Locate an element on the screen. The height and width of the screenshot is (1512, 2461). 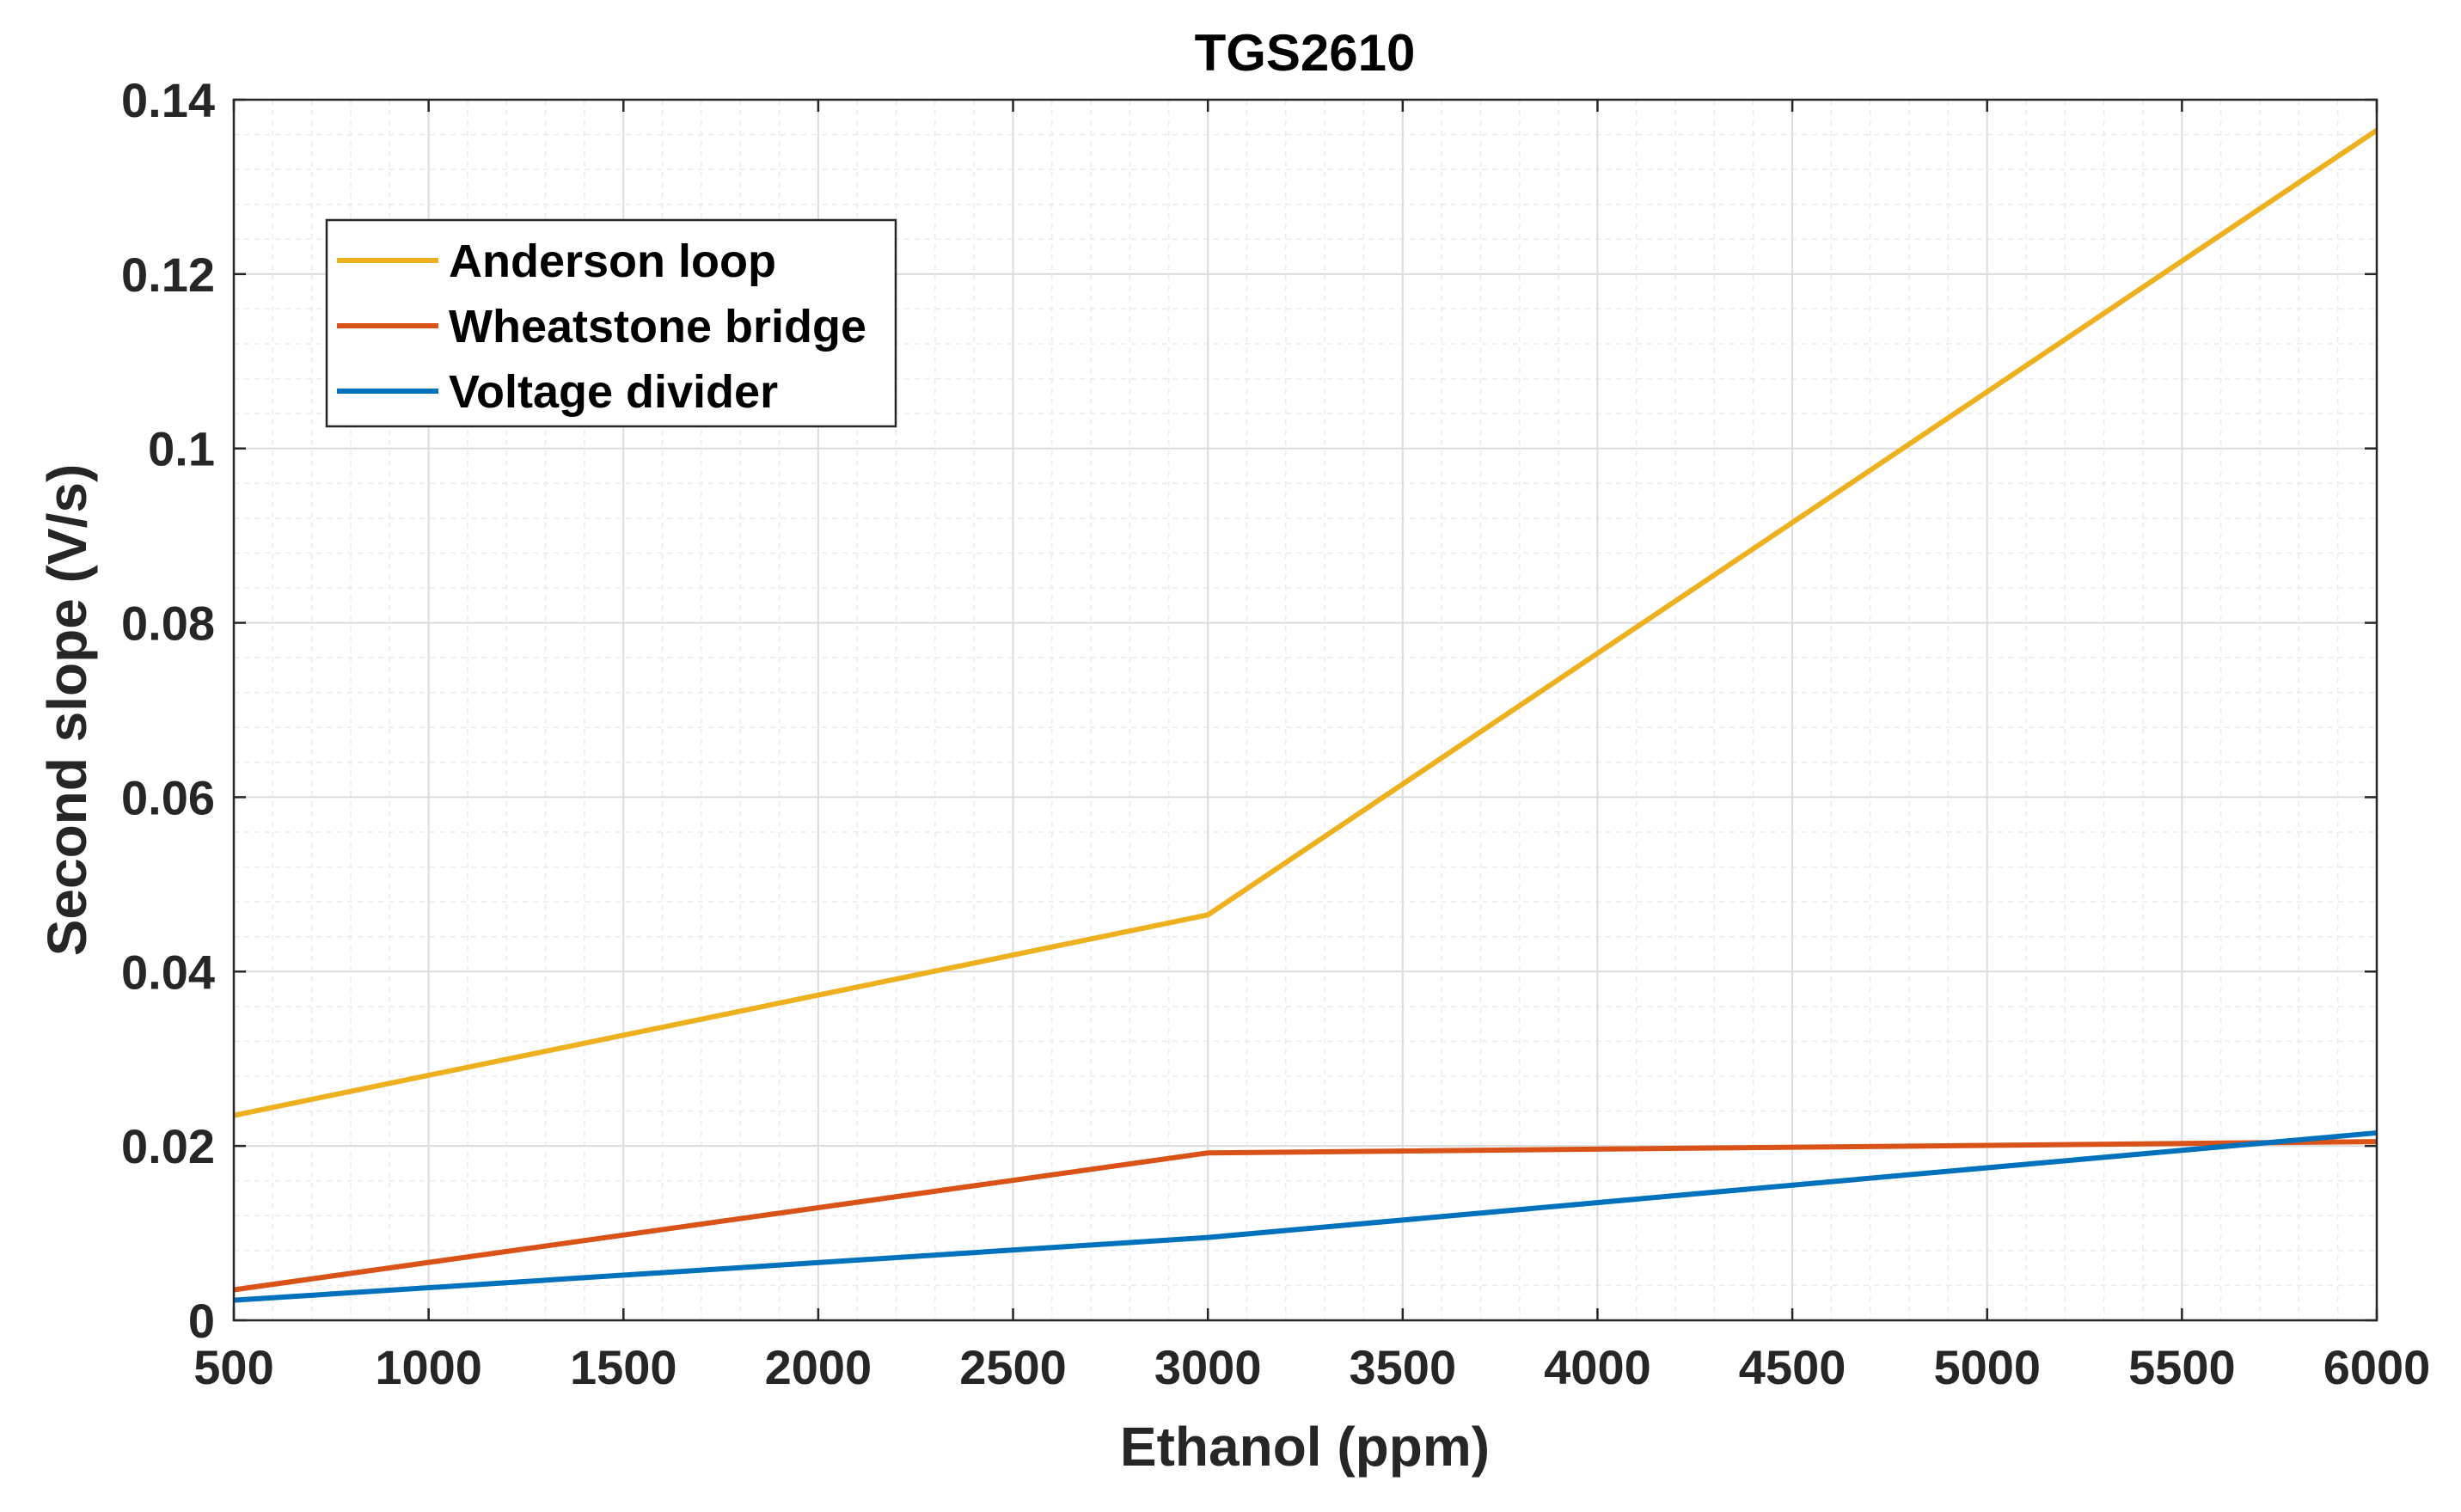
y-tick-label: 0.06 is located at coordinates (168, 797).